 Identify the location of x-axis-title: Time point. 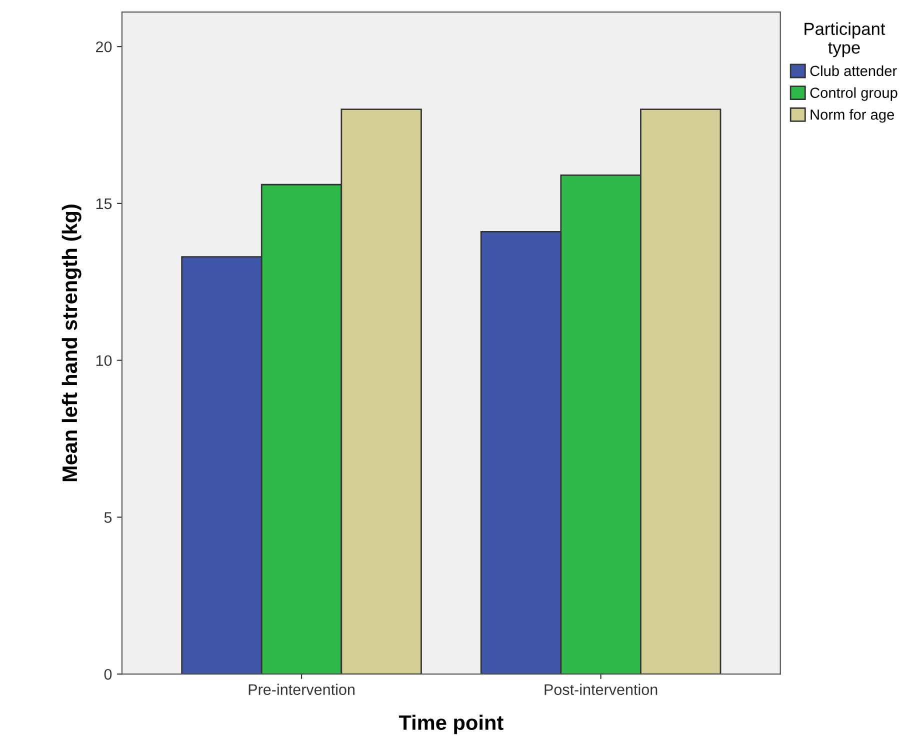
(451, 724).